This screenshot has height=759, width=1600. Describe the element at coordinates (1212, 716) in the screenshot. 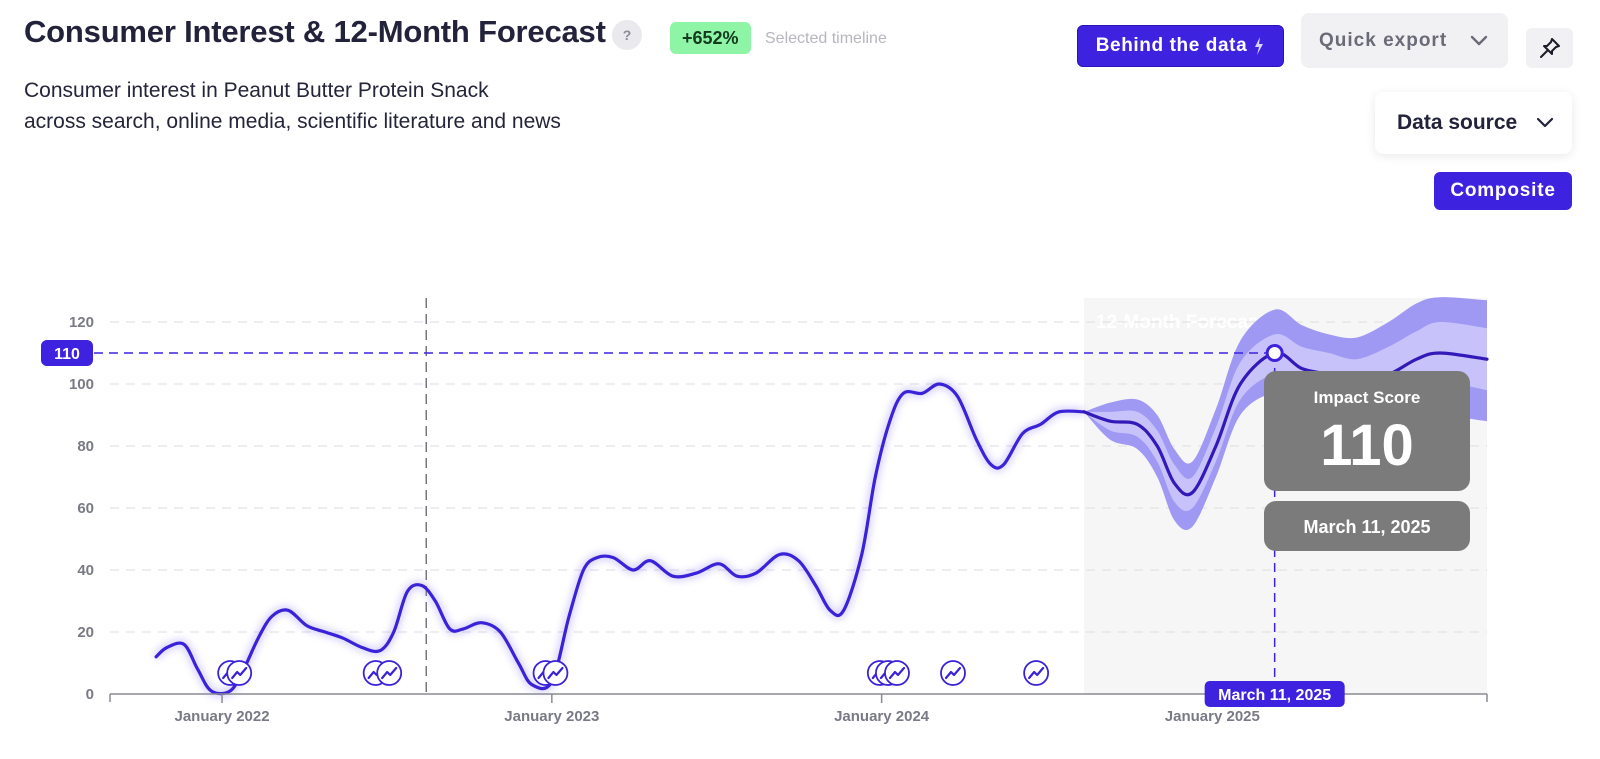

I see `x-tick-label: January 2025` at that location.